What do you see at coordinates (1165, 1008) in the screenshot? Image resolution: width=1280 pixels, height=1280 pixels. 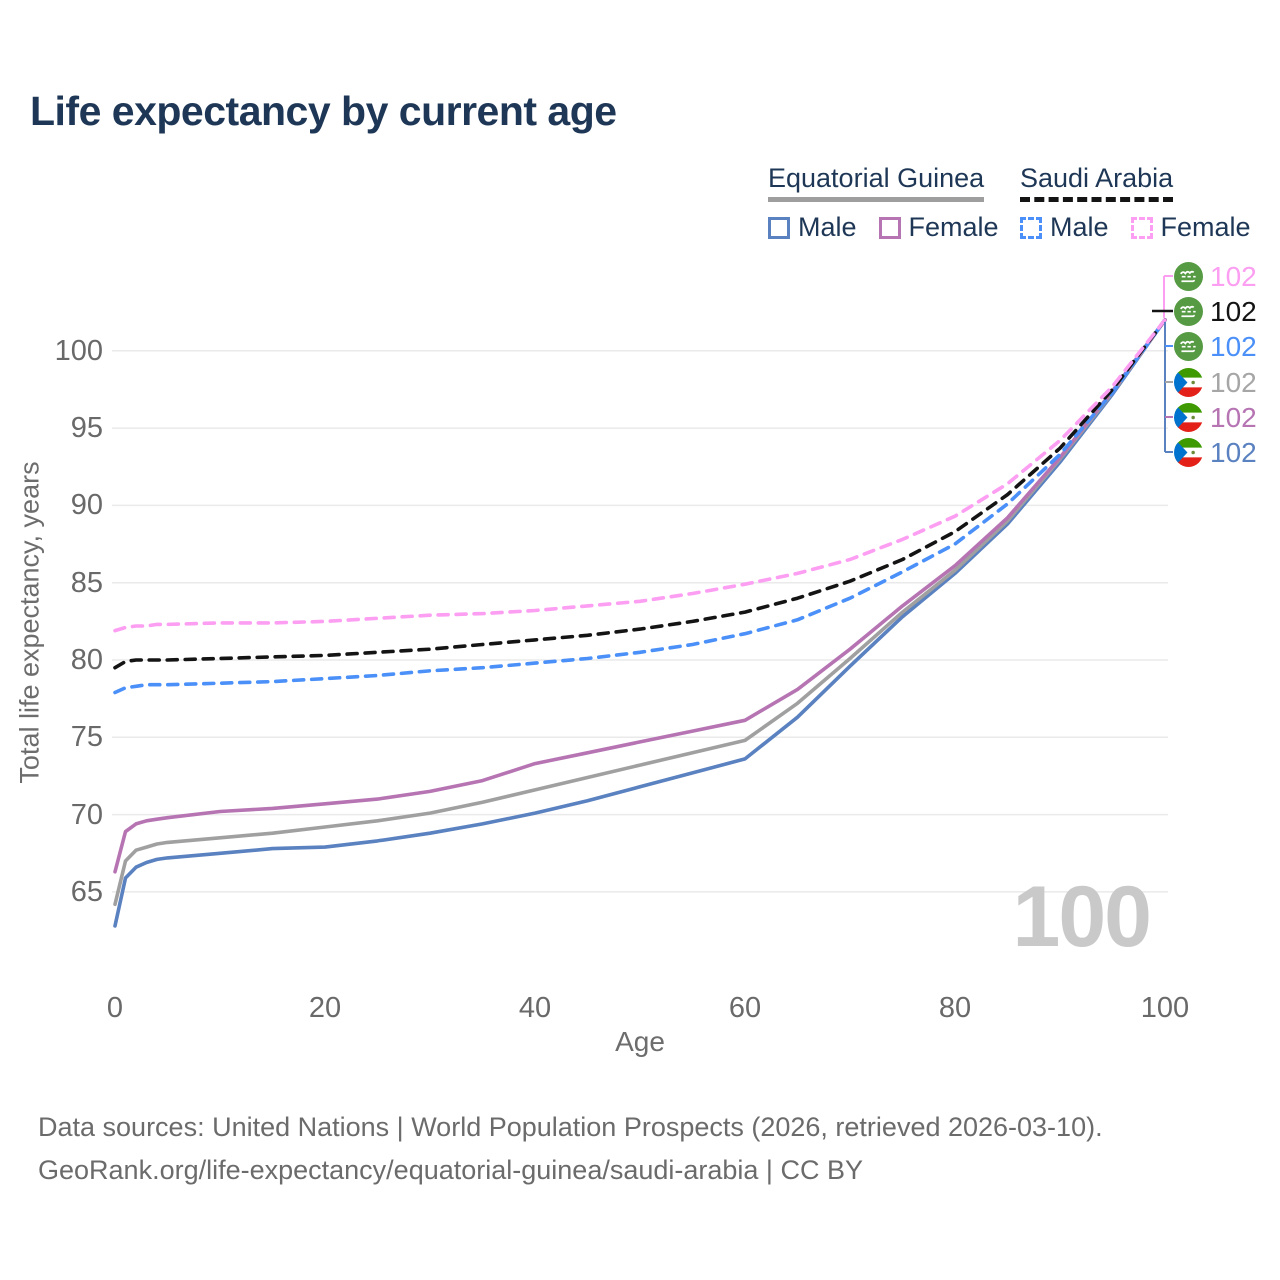 I see `x-tick-label: 100` at bounding box center [1165, 1008].